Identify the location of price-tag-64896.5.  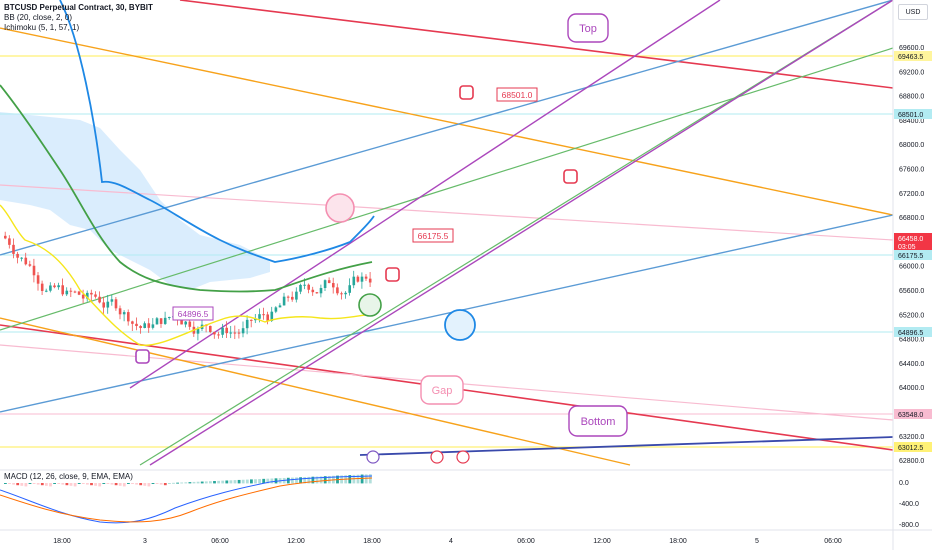
(913, 332).